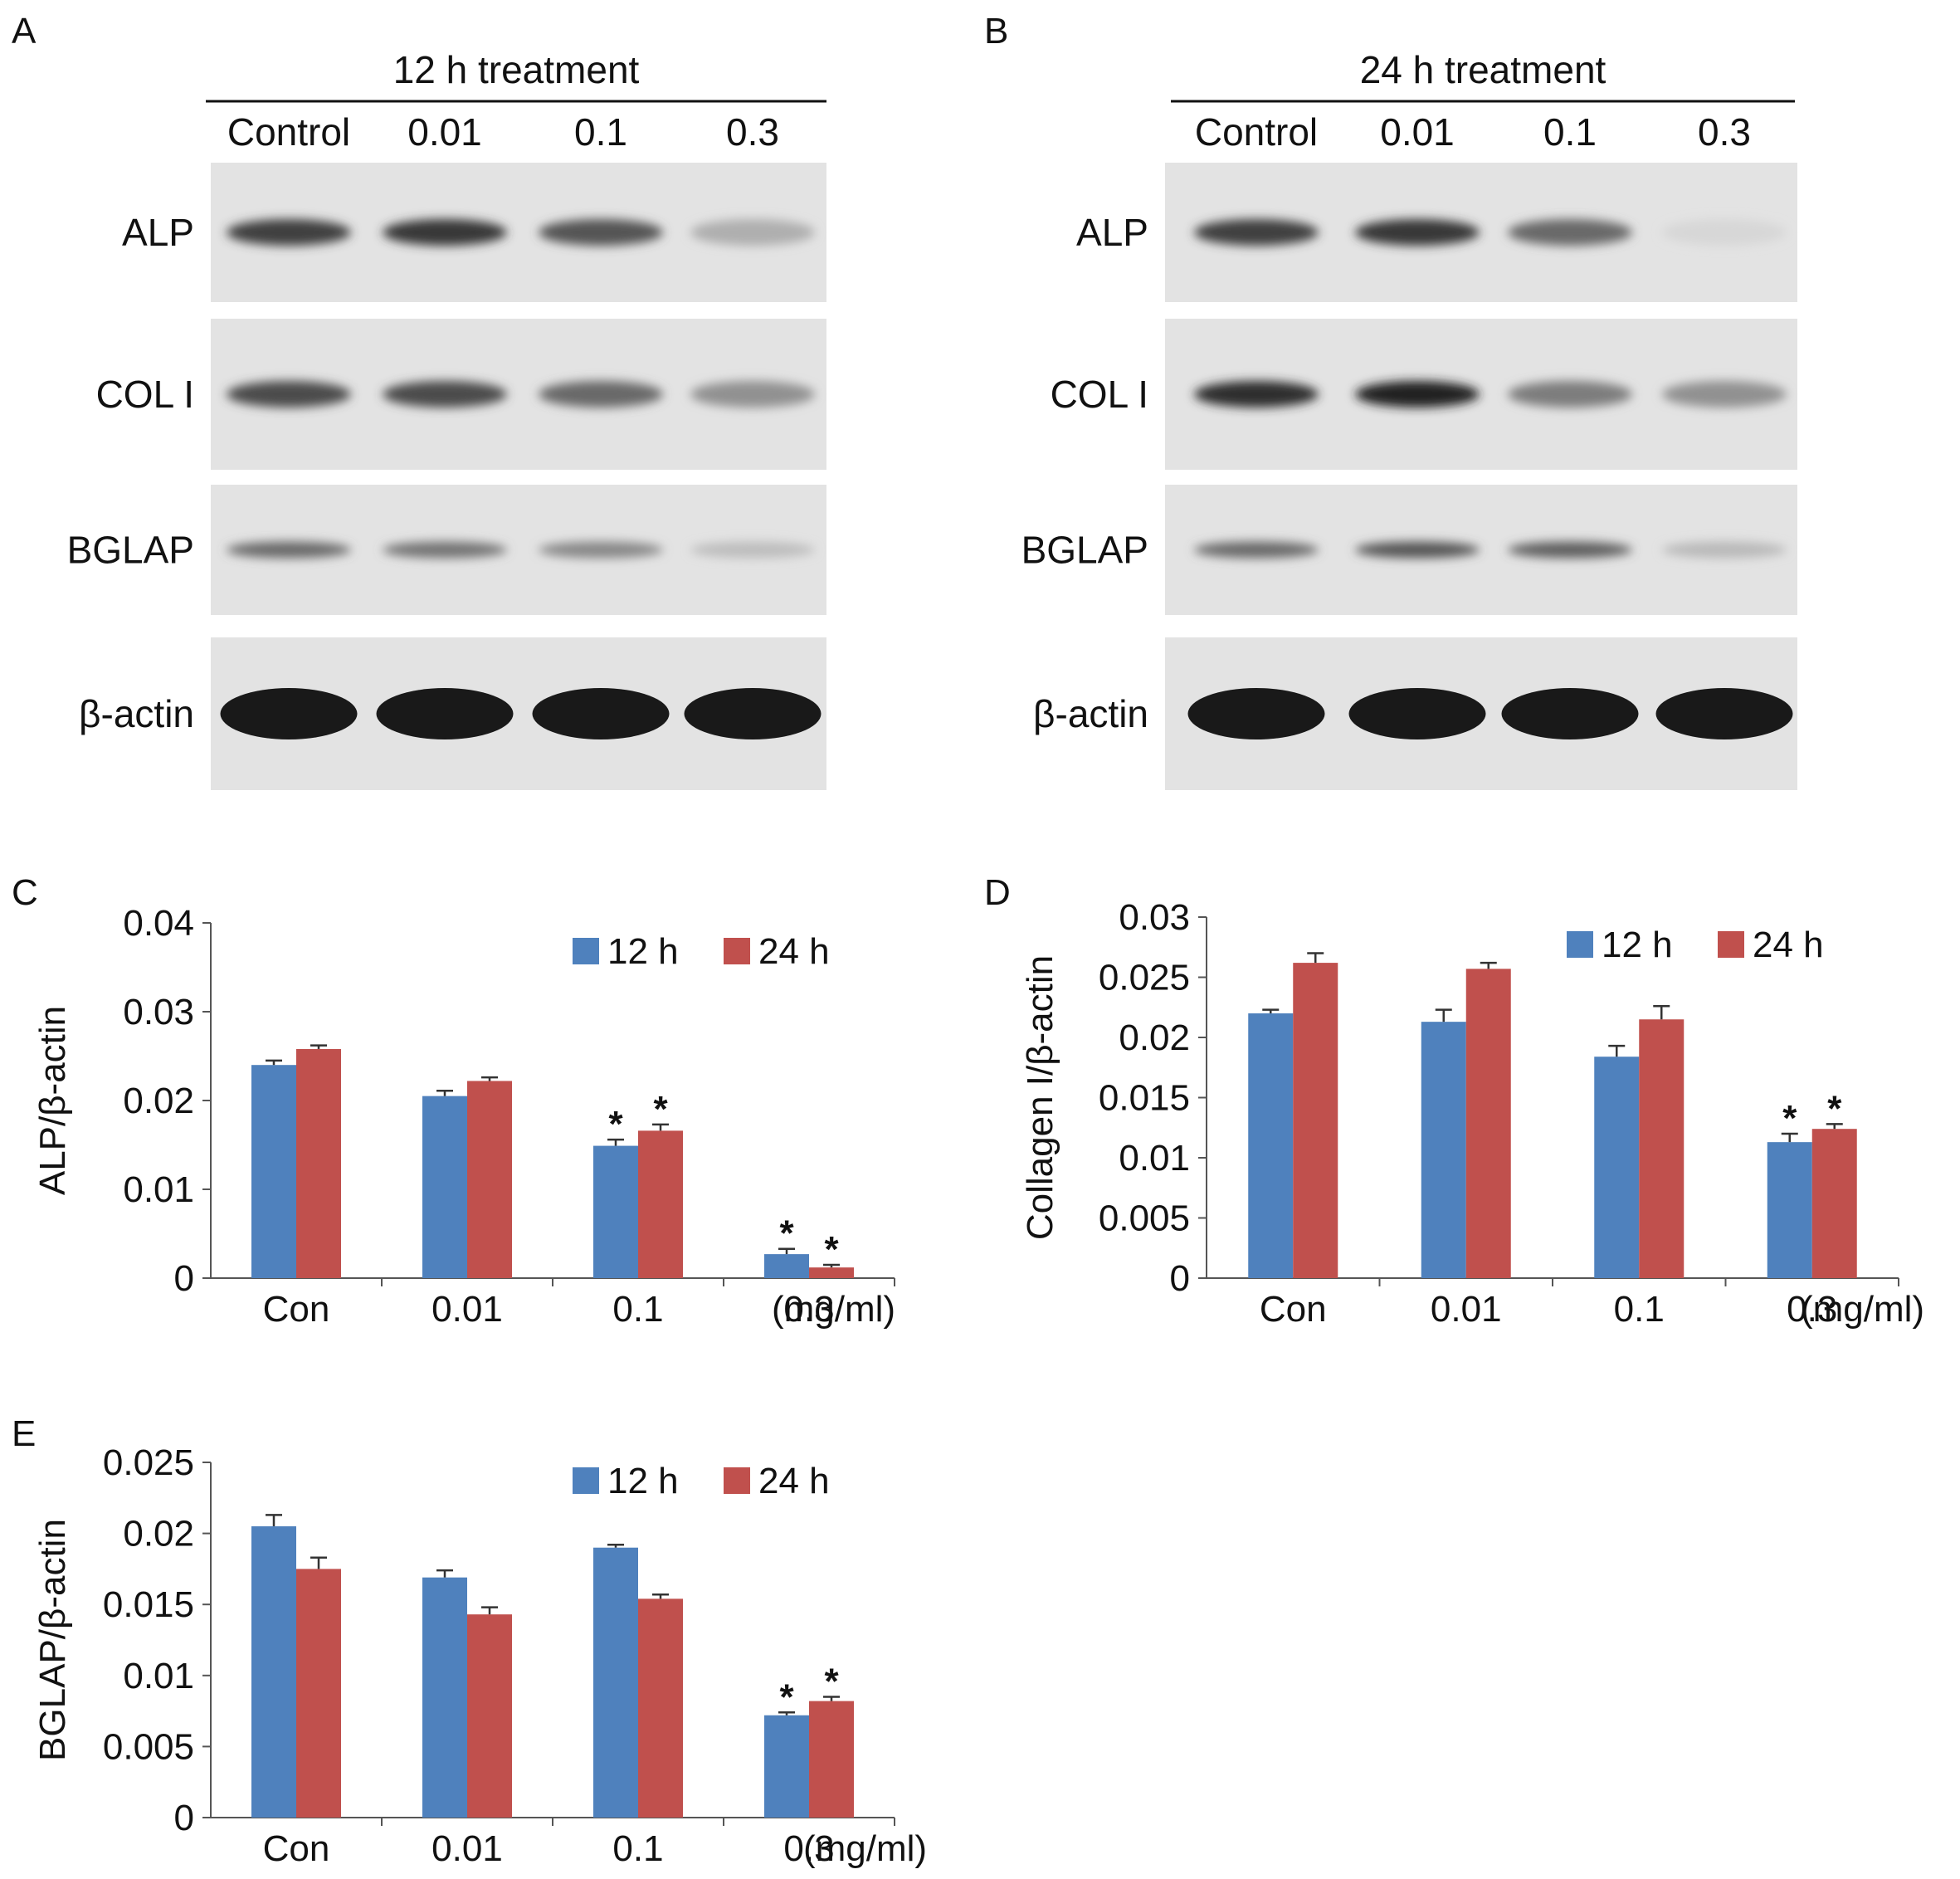  I want to click on panel-letter: E, so click(24, 1433).